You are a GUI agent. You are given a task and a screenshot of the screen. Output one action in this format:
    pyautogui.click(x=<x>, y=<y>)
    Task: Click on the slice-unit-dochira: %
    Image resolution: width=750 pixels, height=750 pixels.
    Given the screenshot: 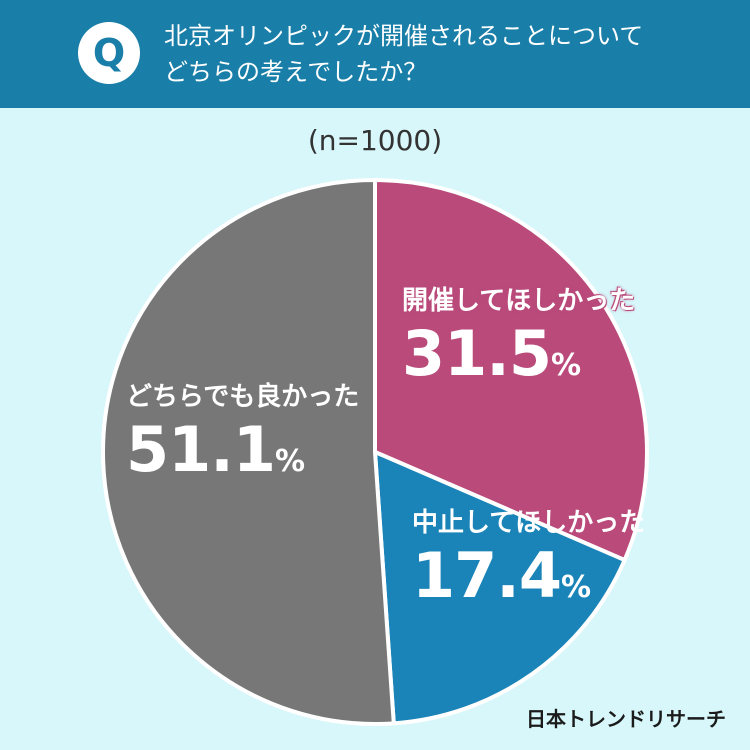 What is the action you would take?
    pyautogui.click(x=289, y=461)
    